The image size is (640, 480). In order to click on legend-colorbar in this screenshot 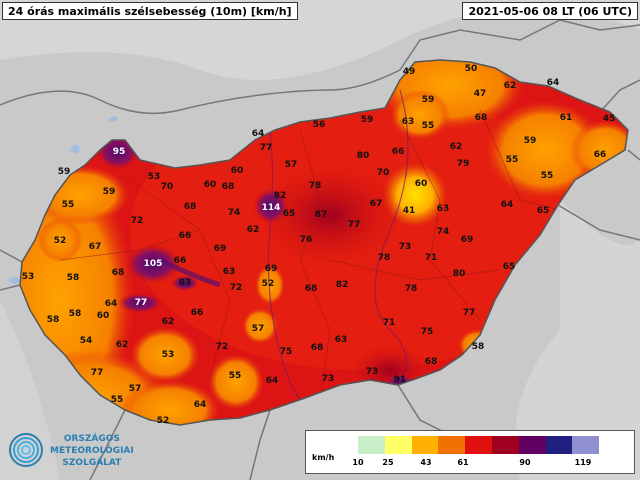, I will do `click(492, 445)`.